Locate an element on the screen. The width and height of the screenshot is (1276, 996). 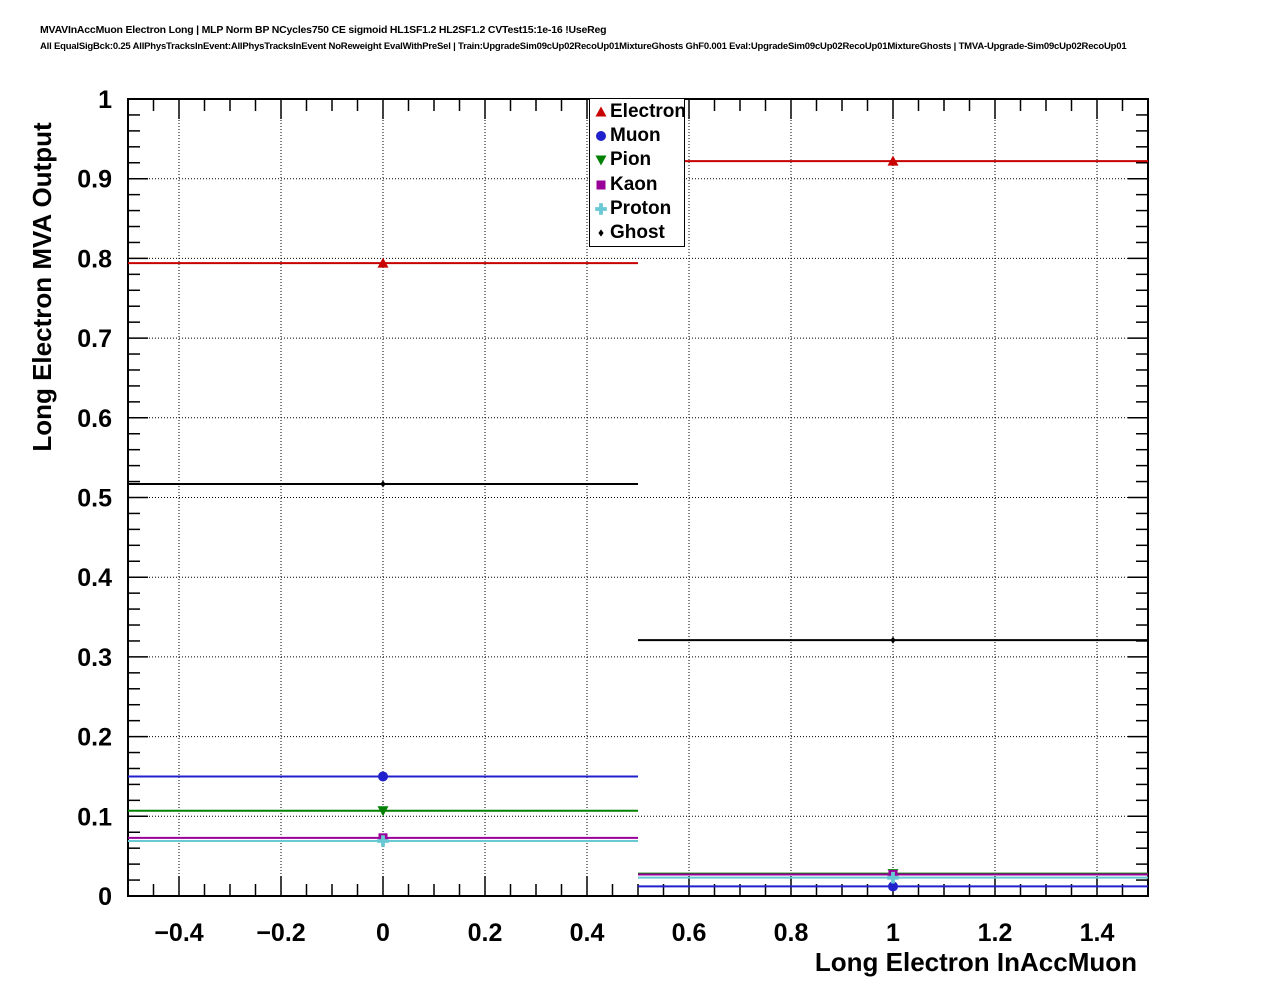
square-marker-icon is located at coordinates (601, 185).